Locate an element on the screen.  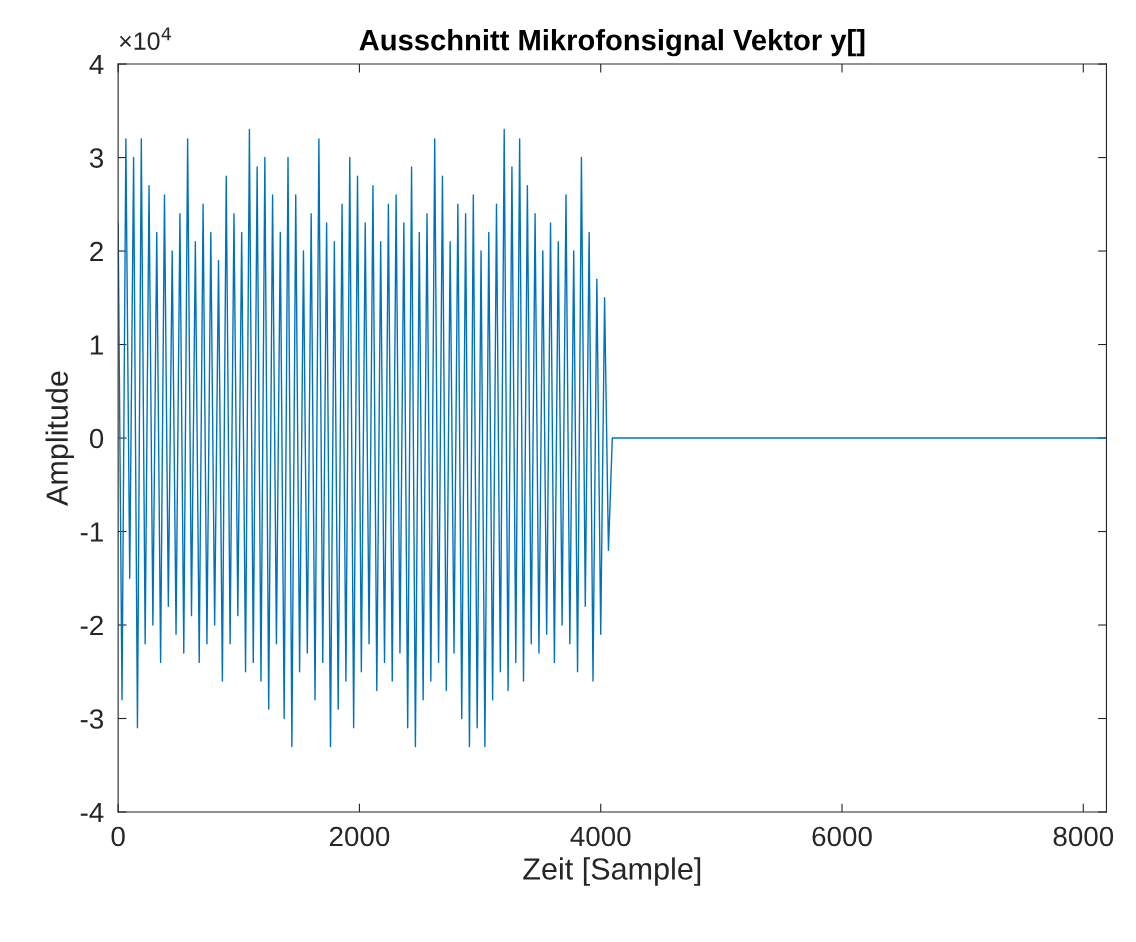
y-tick-label: -4 is located at coordinates (92, 812).